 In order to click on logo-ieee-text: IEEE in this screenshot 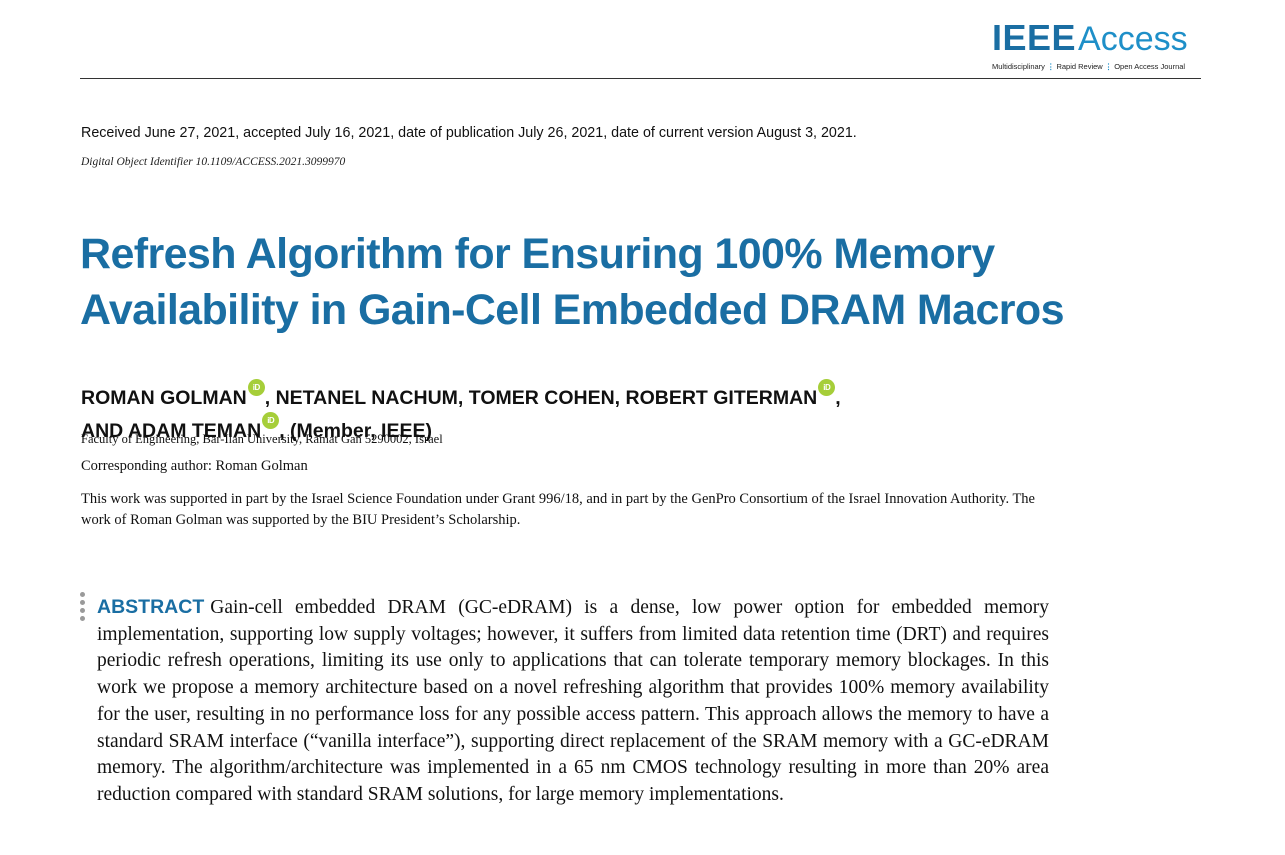, I will do `click(1034, 37)`.